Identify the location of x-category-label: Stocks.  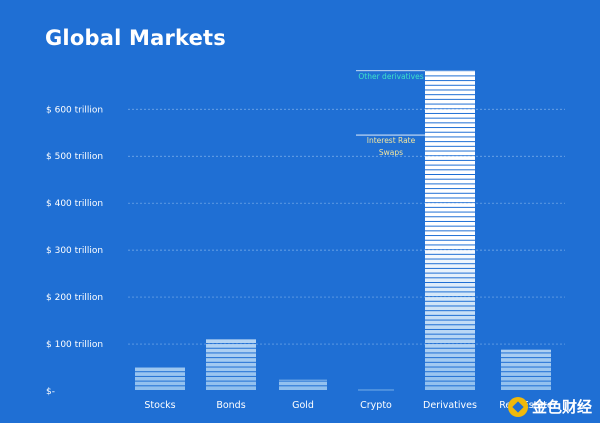
(159, 405).